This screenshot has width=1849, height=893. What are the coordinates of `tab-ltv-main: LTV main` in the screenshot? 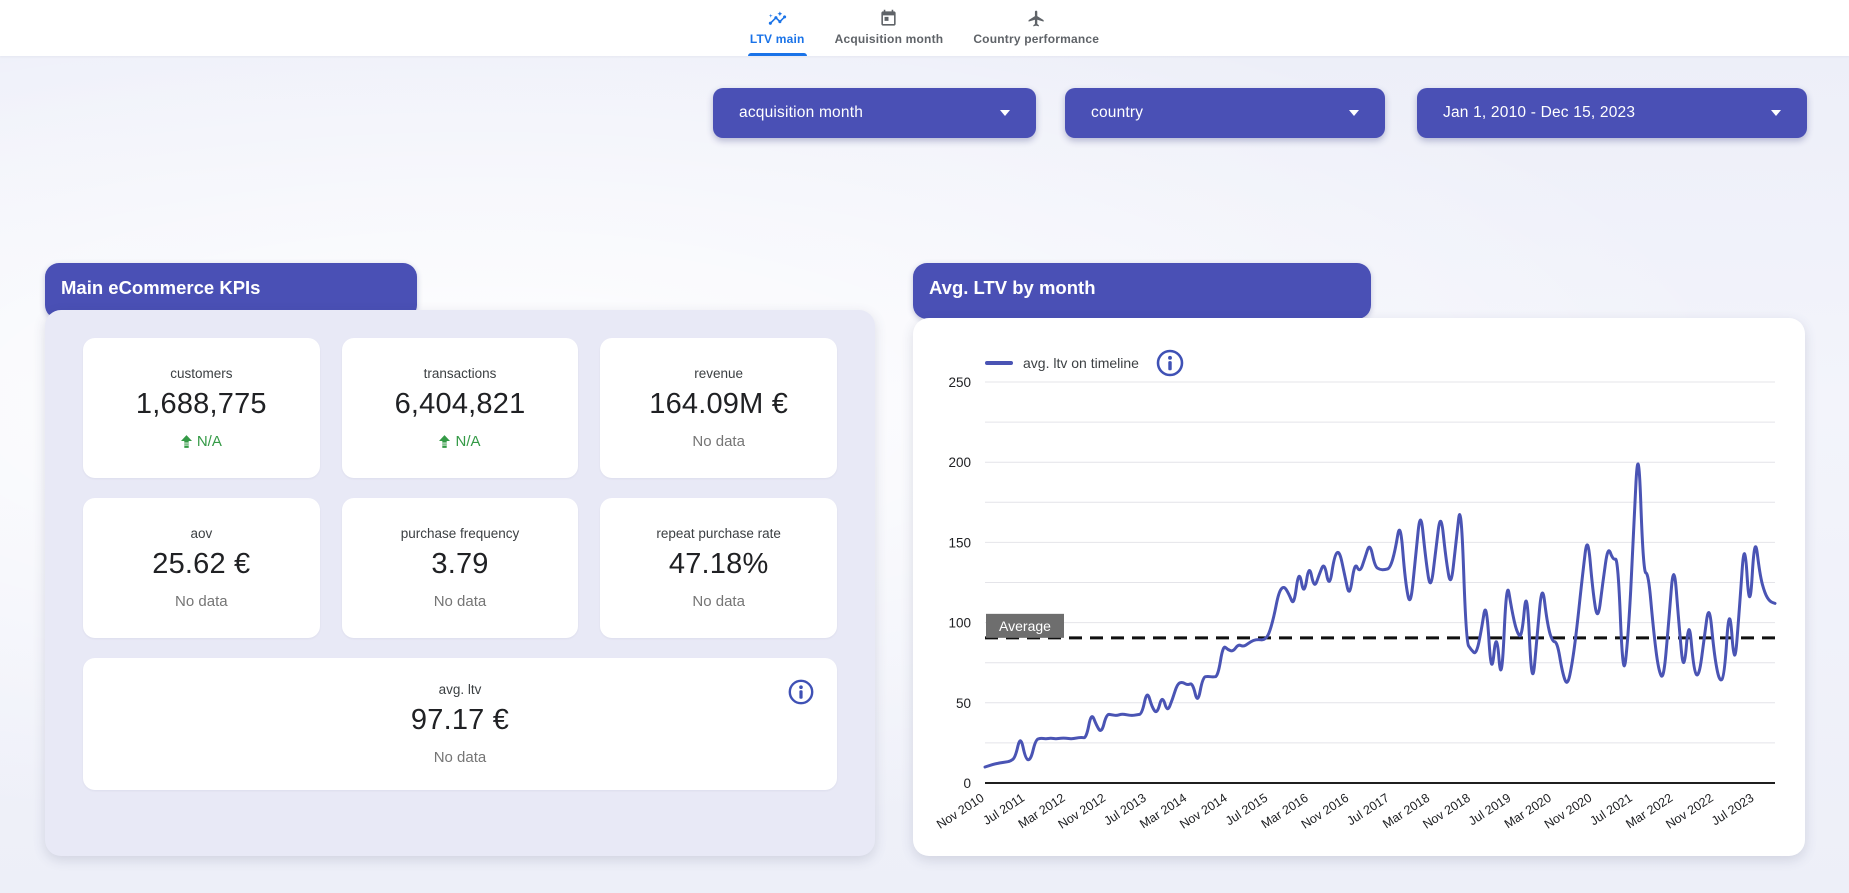 It's located at (777, 28).